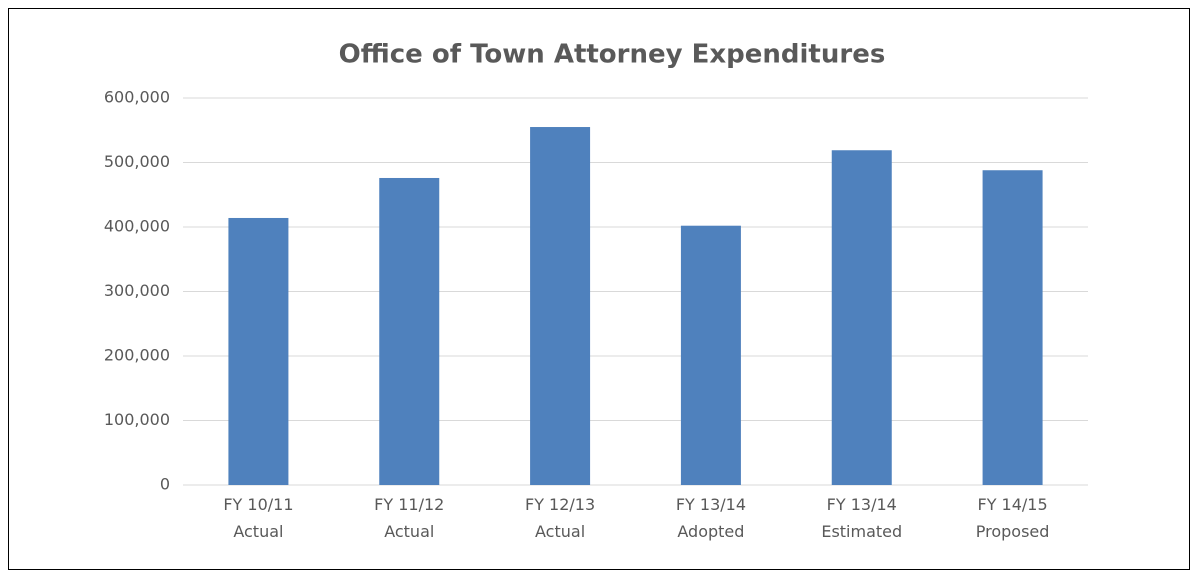  Describe the element at coordinates (612, 55) in the screenshot. I see `chart-title: Office of Town Attorney Expenditures` at that location.